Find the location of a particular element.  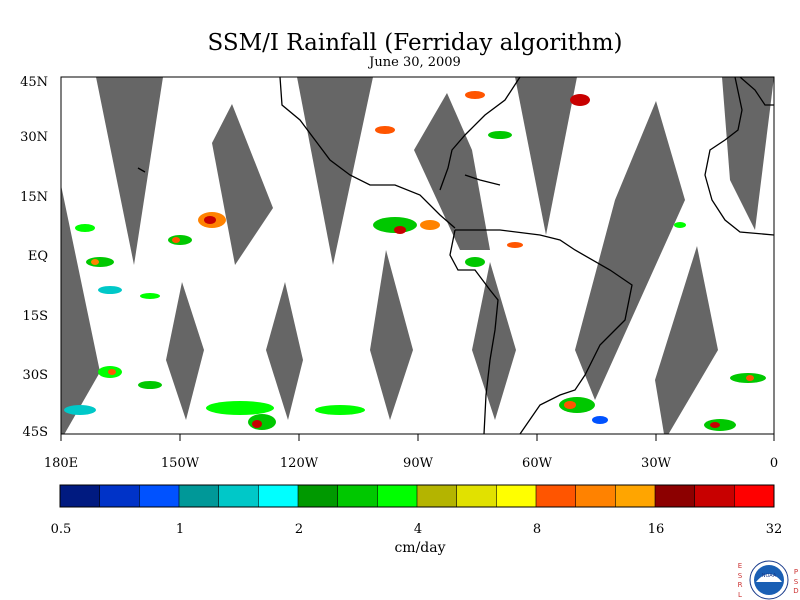

lon-label-180e: 180E is located at coordinates (61, 463).